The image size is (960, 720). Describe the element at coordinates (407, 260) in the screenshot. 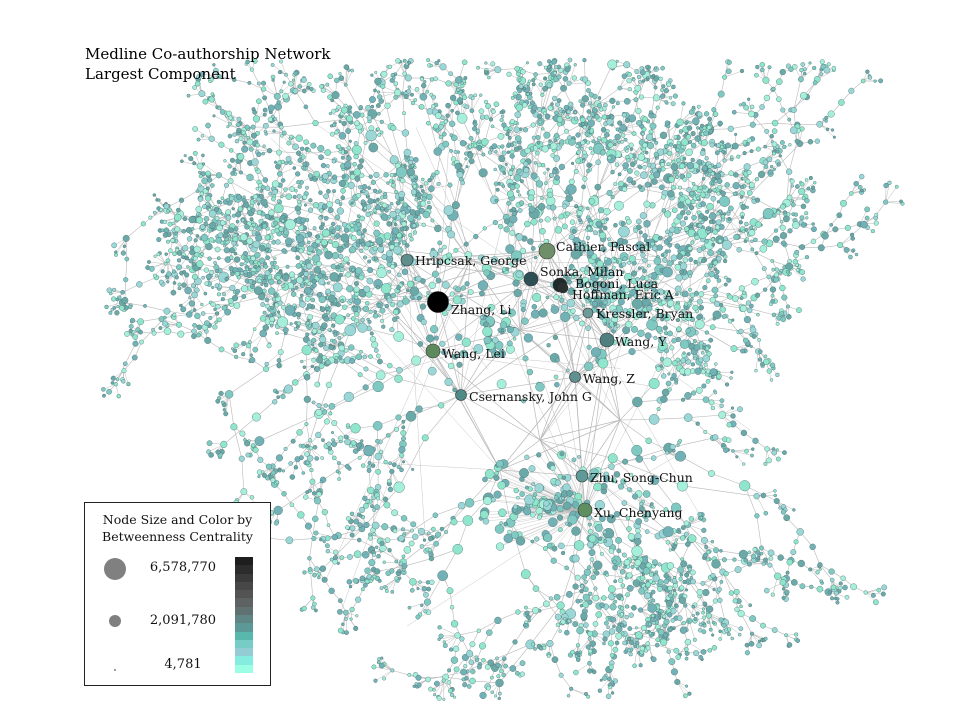

I see `node-hripcsak` at that location.